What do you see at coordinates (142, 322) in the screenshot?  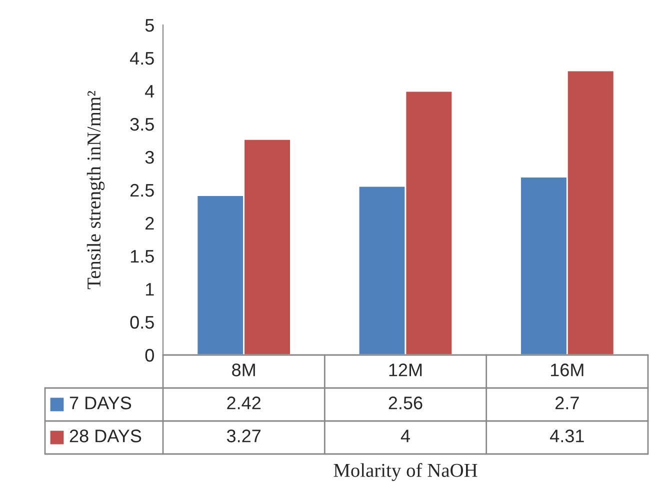 I see `y-tick-label: 0.5` at bounding box center [142, 322].